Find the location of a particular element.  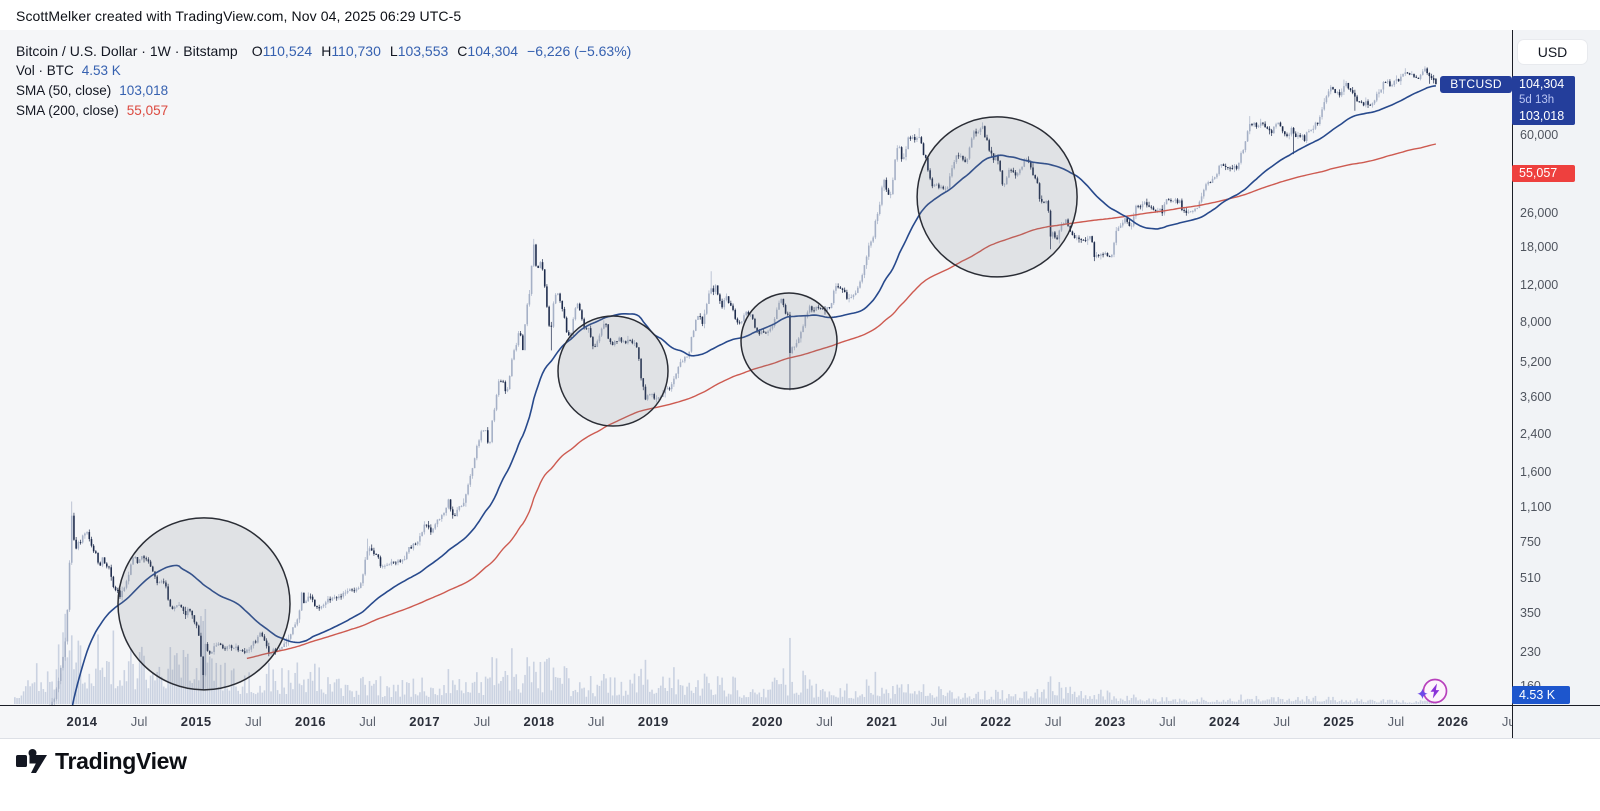

sma200-legend-row: SMA (200, close) 55,057 is located at coordinates (323, 111).